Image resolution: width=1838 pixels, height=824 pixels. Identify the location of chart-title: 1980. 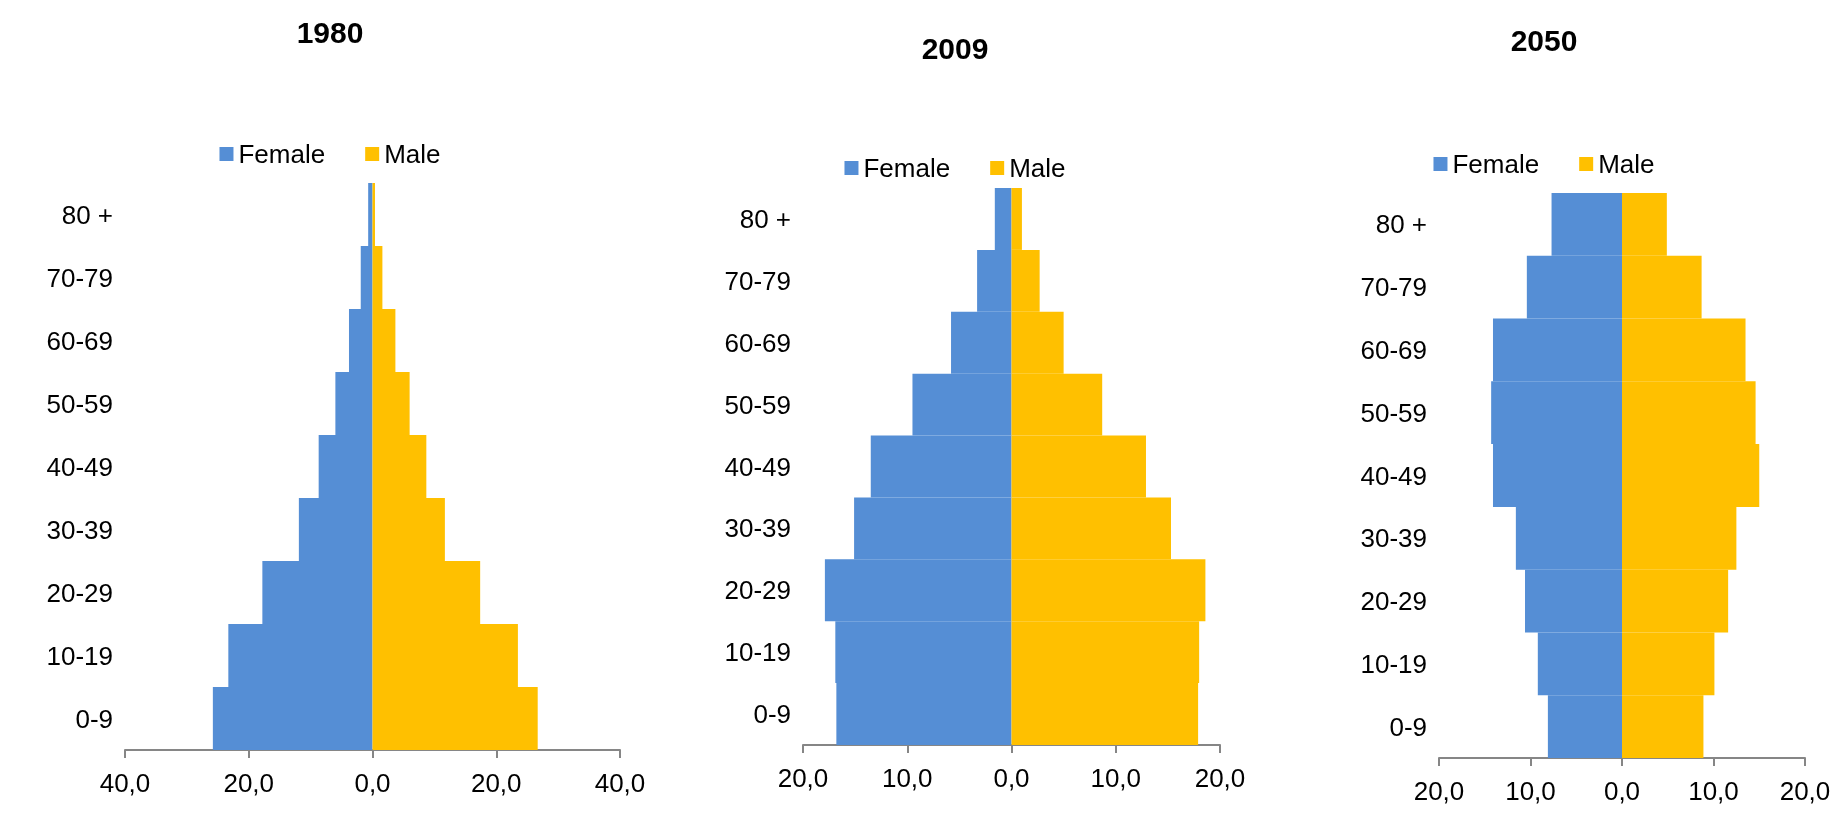
(330, 32).